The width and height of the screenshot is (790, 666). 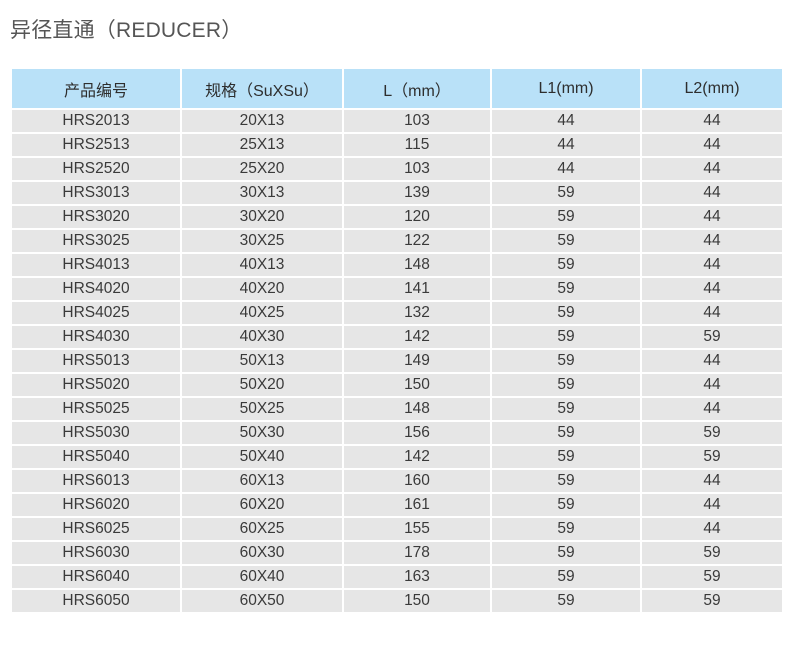 What do you see at coordinates (96, 265) in the screenshot?
I see `cell-product-code: HRS4013` at bounding box center [96, 265].